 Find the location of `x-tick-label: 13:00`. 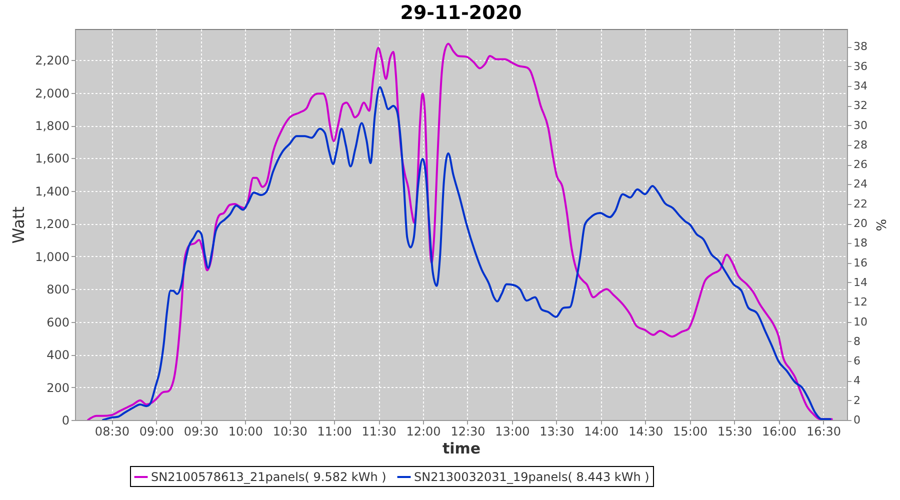

x-tick-label: 13:00 is located at coordinates (512, 431).